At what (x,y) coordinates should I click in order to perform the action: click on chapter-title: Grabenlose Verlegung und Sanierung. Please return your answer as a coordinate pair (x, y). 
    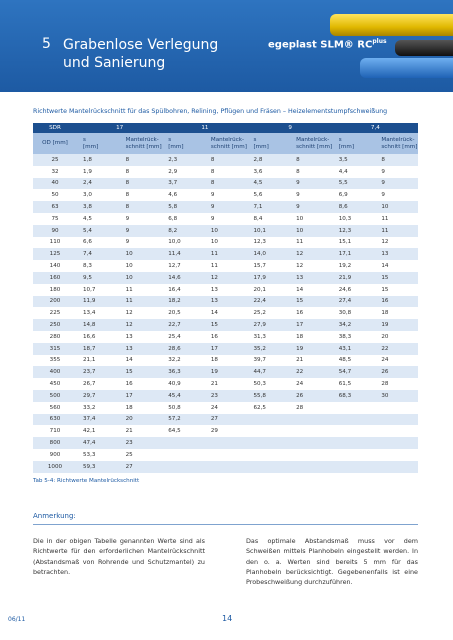
    Looking at the image, I should click on (140, 54).